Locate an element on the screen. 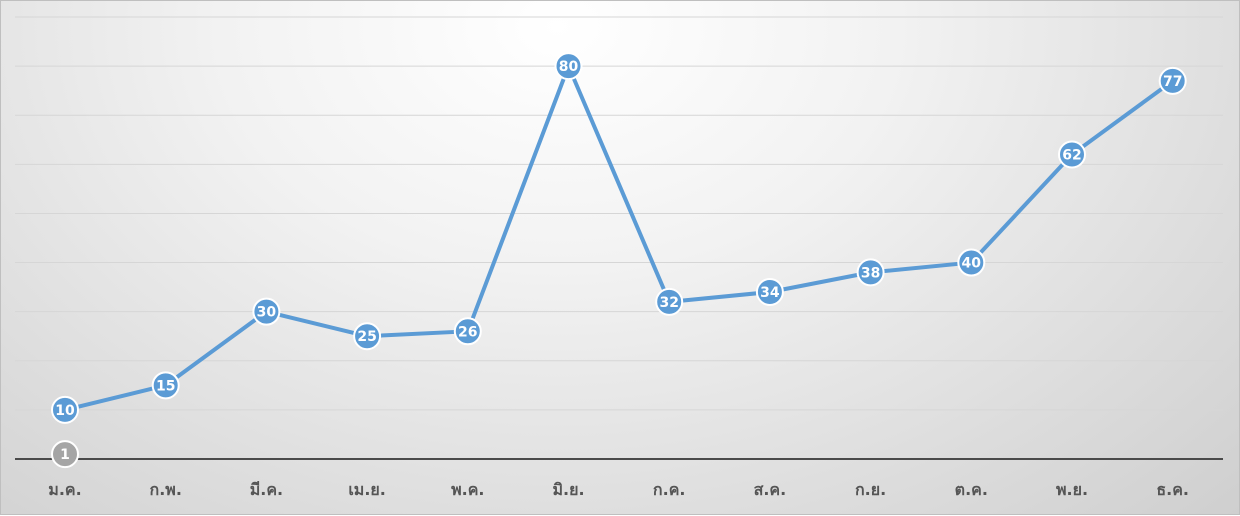 The width and height of the screenshot is (1240, 516). data-label: 25 is located at coordinates (366, 337).